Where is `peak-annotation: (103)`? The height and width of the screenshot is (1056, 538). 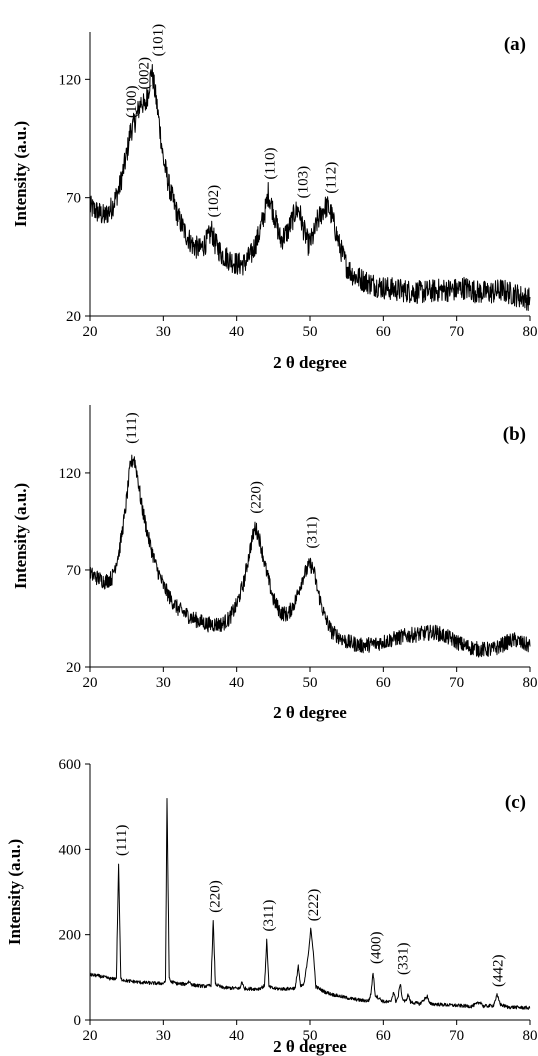 peak-annotation: (103) is located at coordinates (304, 182).